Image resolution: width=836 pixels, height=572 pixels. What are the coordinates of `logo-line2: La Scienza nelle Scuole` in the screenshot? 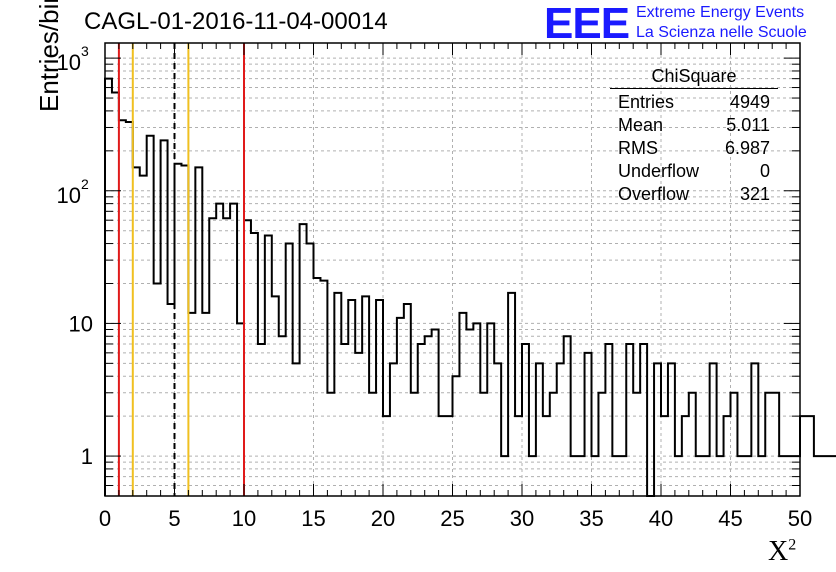 It's located at (721, 32).